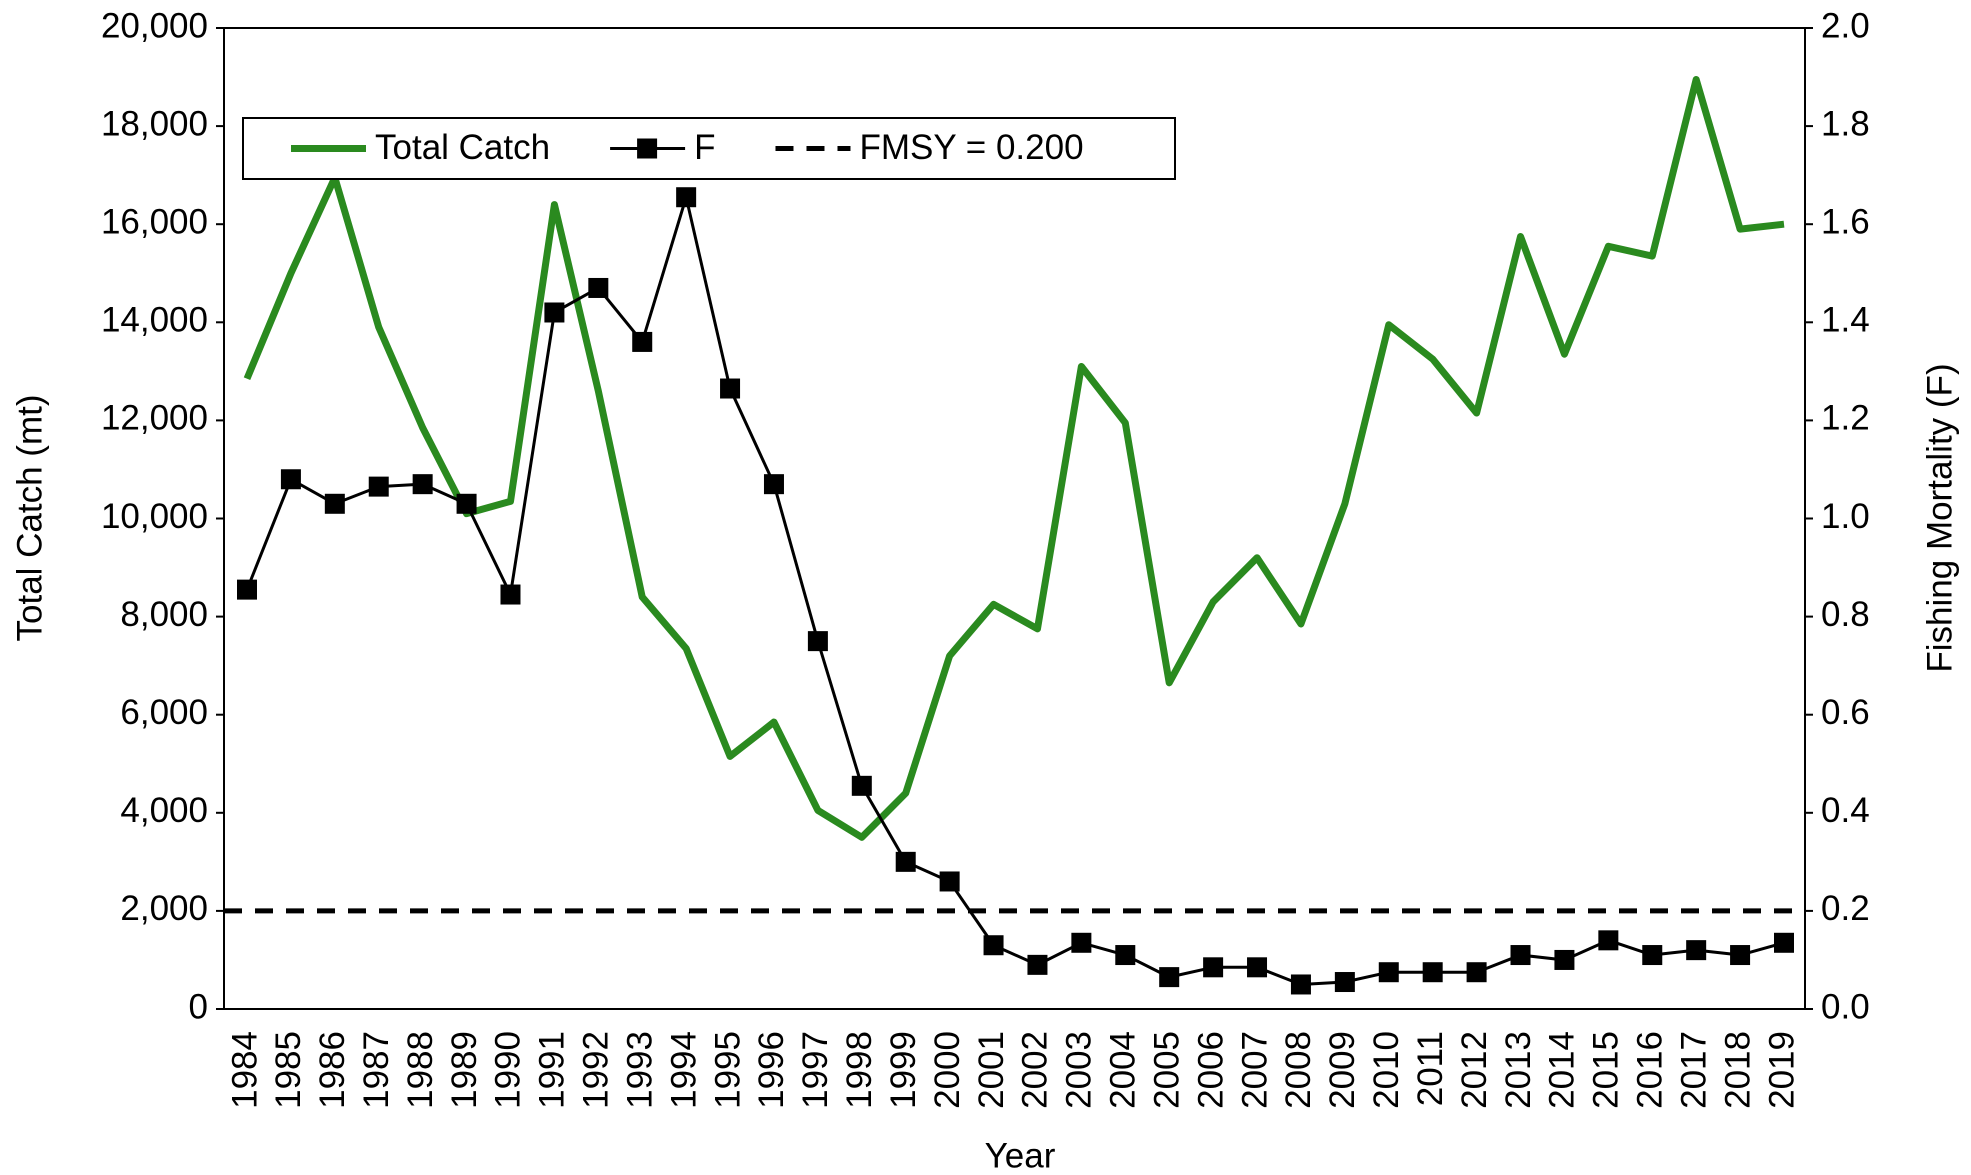 This screenshot has width=1971, height=1175. Describe the element at coordinates (154, 516) in the screenshot. I see `y-tick-label: 10,000` at that location.